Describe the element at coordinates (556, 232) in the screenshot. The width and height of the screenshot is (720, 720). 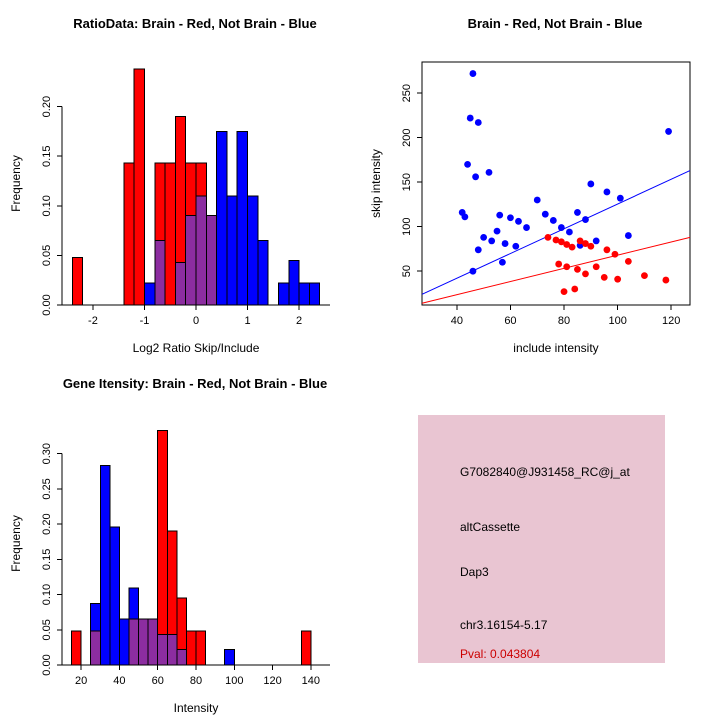
I see `not-brain-fit-line` at that location.